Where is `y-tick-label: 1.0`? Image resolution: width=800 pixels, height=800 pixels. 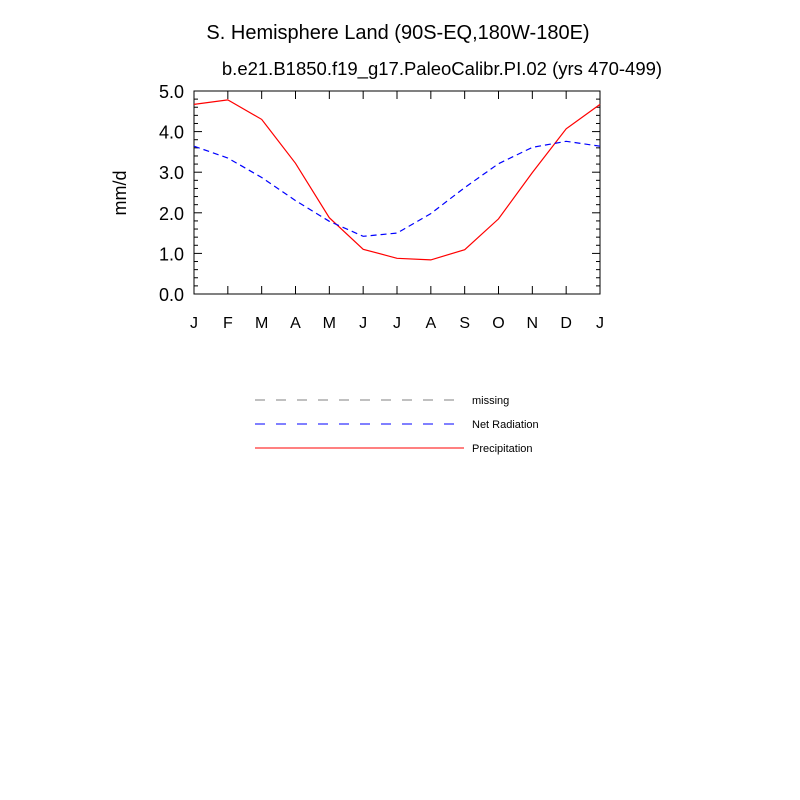 y-tick-label: 1.0 is located at coordinates (171, 254).